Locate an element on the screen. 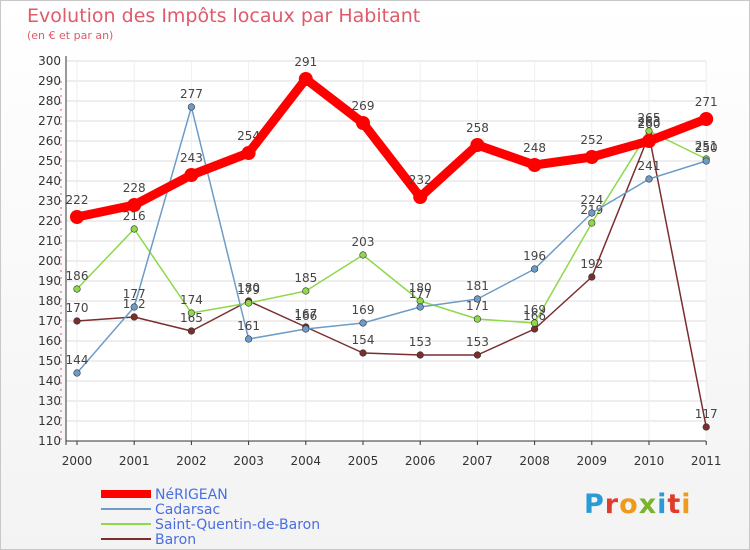 This screenshot has height=550, width=750. legend-label: Saint-Quentin-de-Baron is located at coordinates (237, 525).